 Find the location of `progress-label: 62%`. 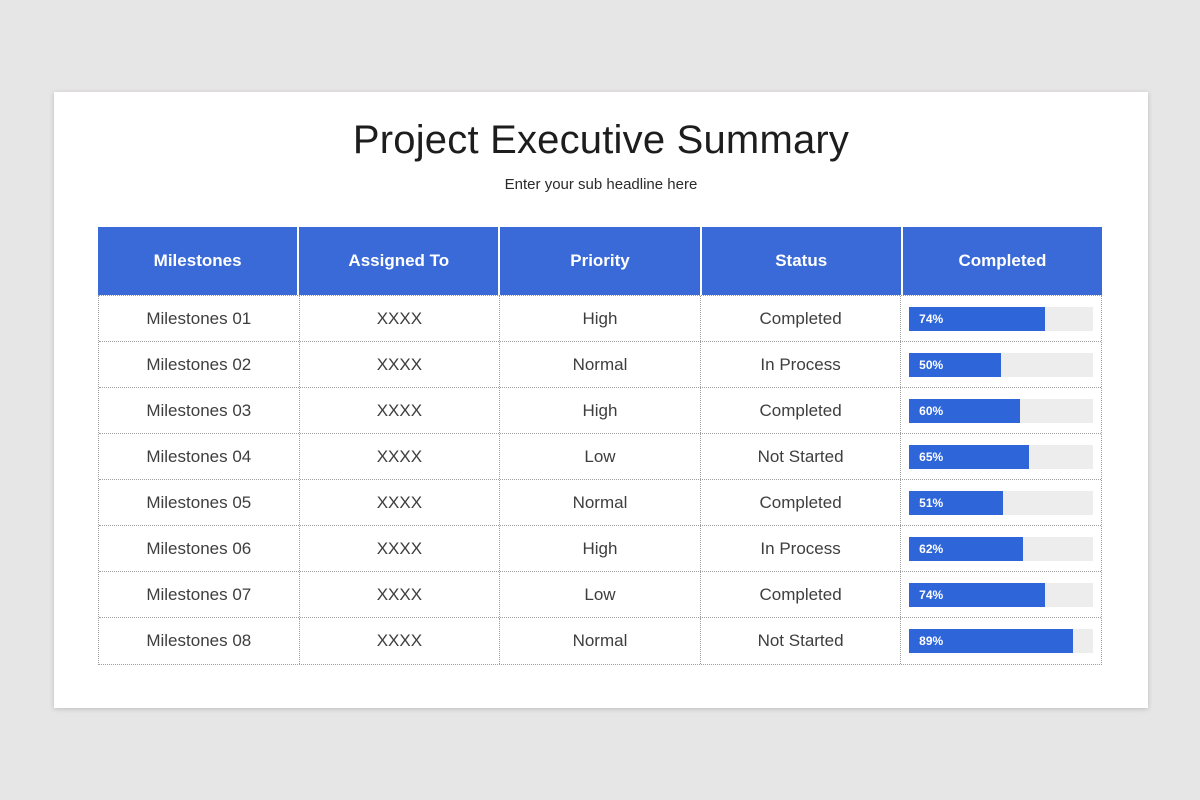

progress-label: 62% is located at coordinates (931, 548).